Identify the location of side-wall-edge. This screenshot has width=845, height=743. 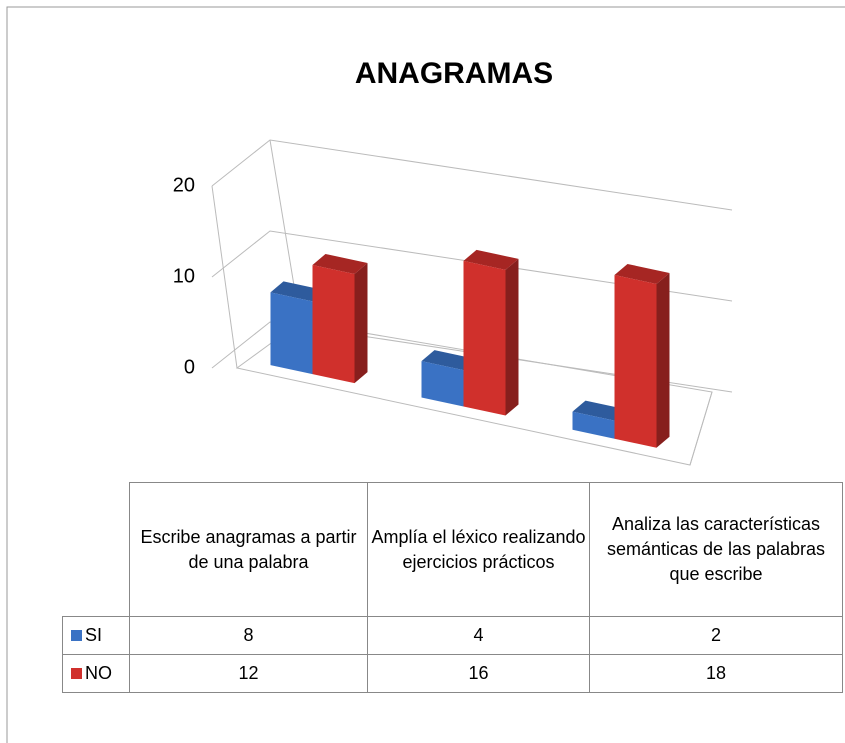
(224, 277).